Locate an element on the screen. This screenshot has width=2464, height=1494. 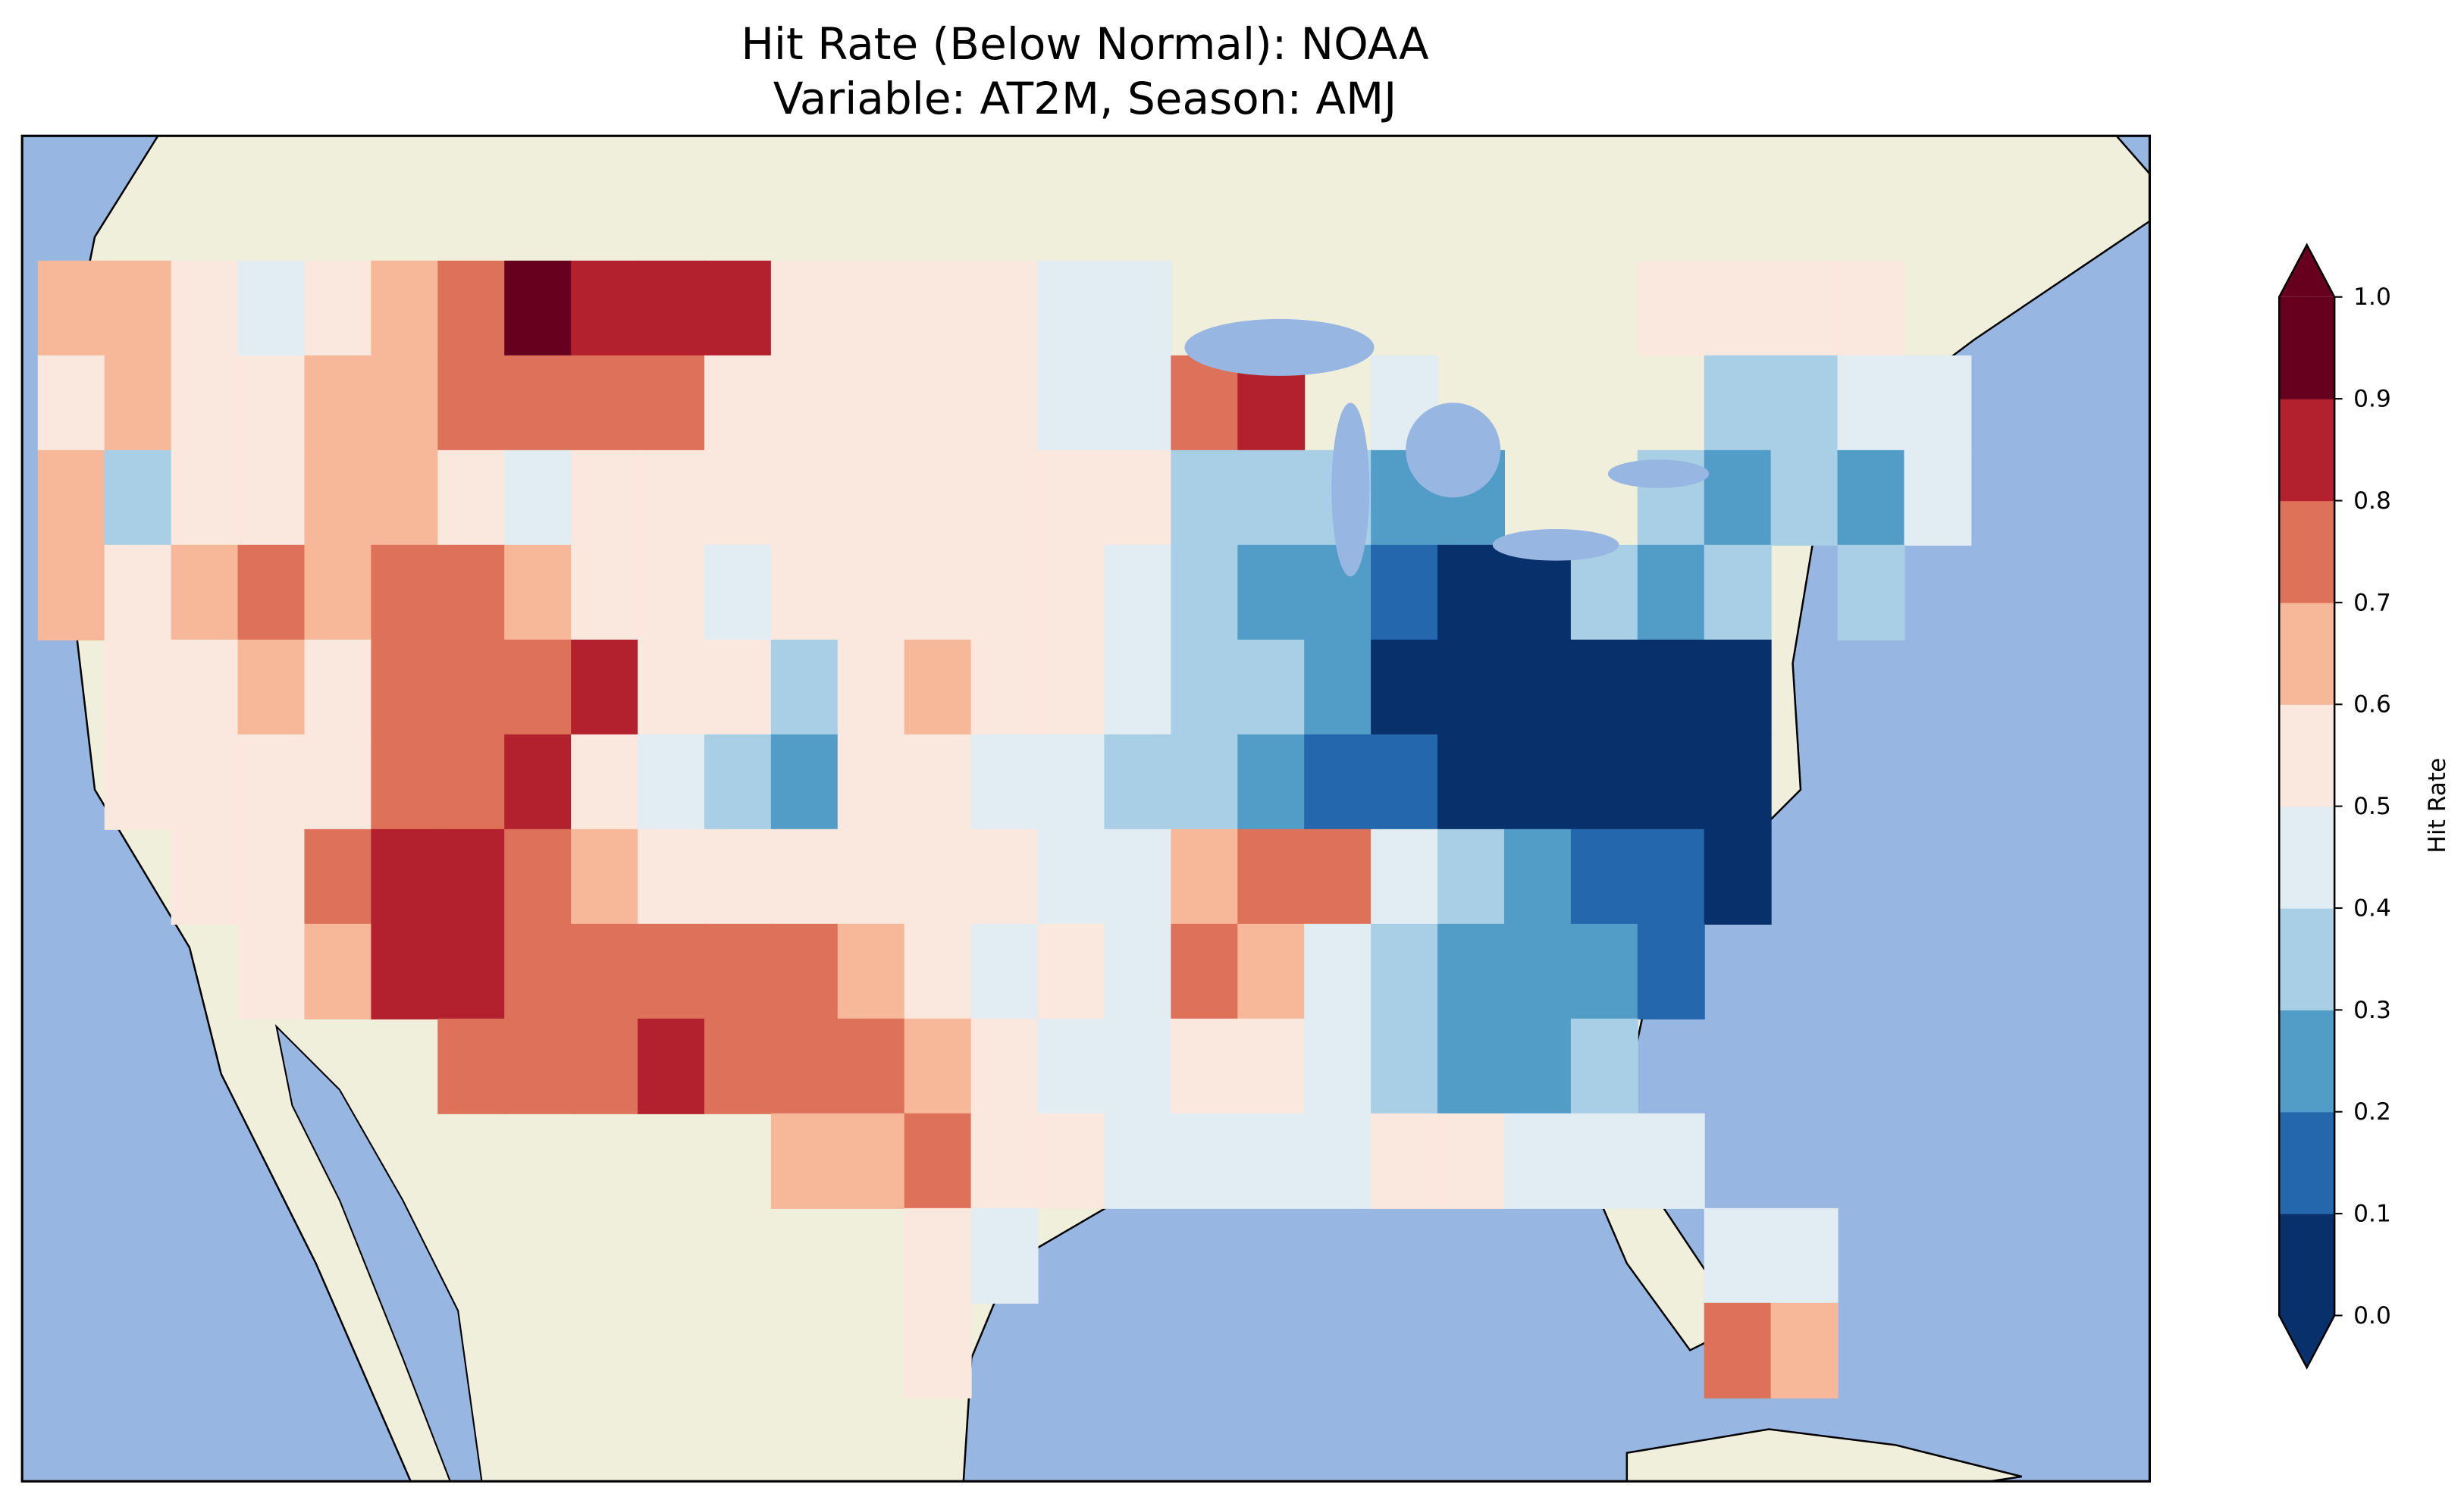
colorbar-tick-label: 1.0 is located at coordinates (2372, 297).